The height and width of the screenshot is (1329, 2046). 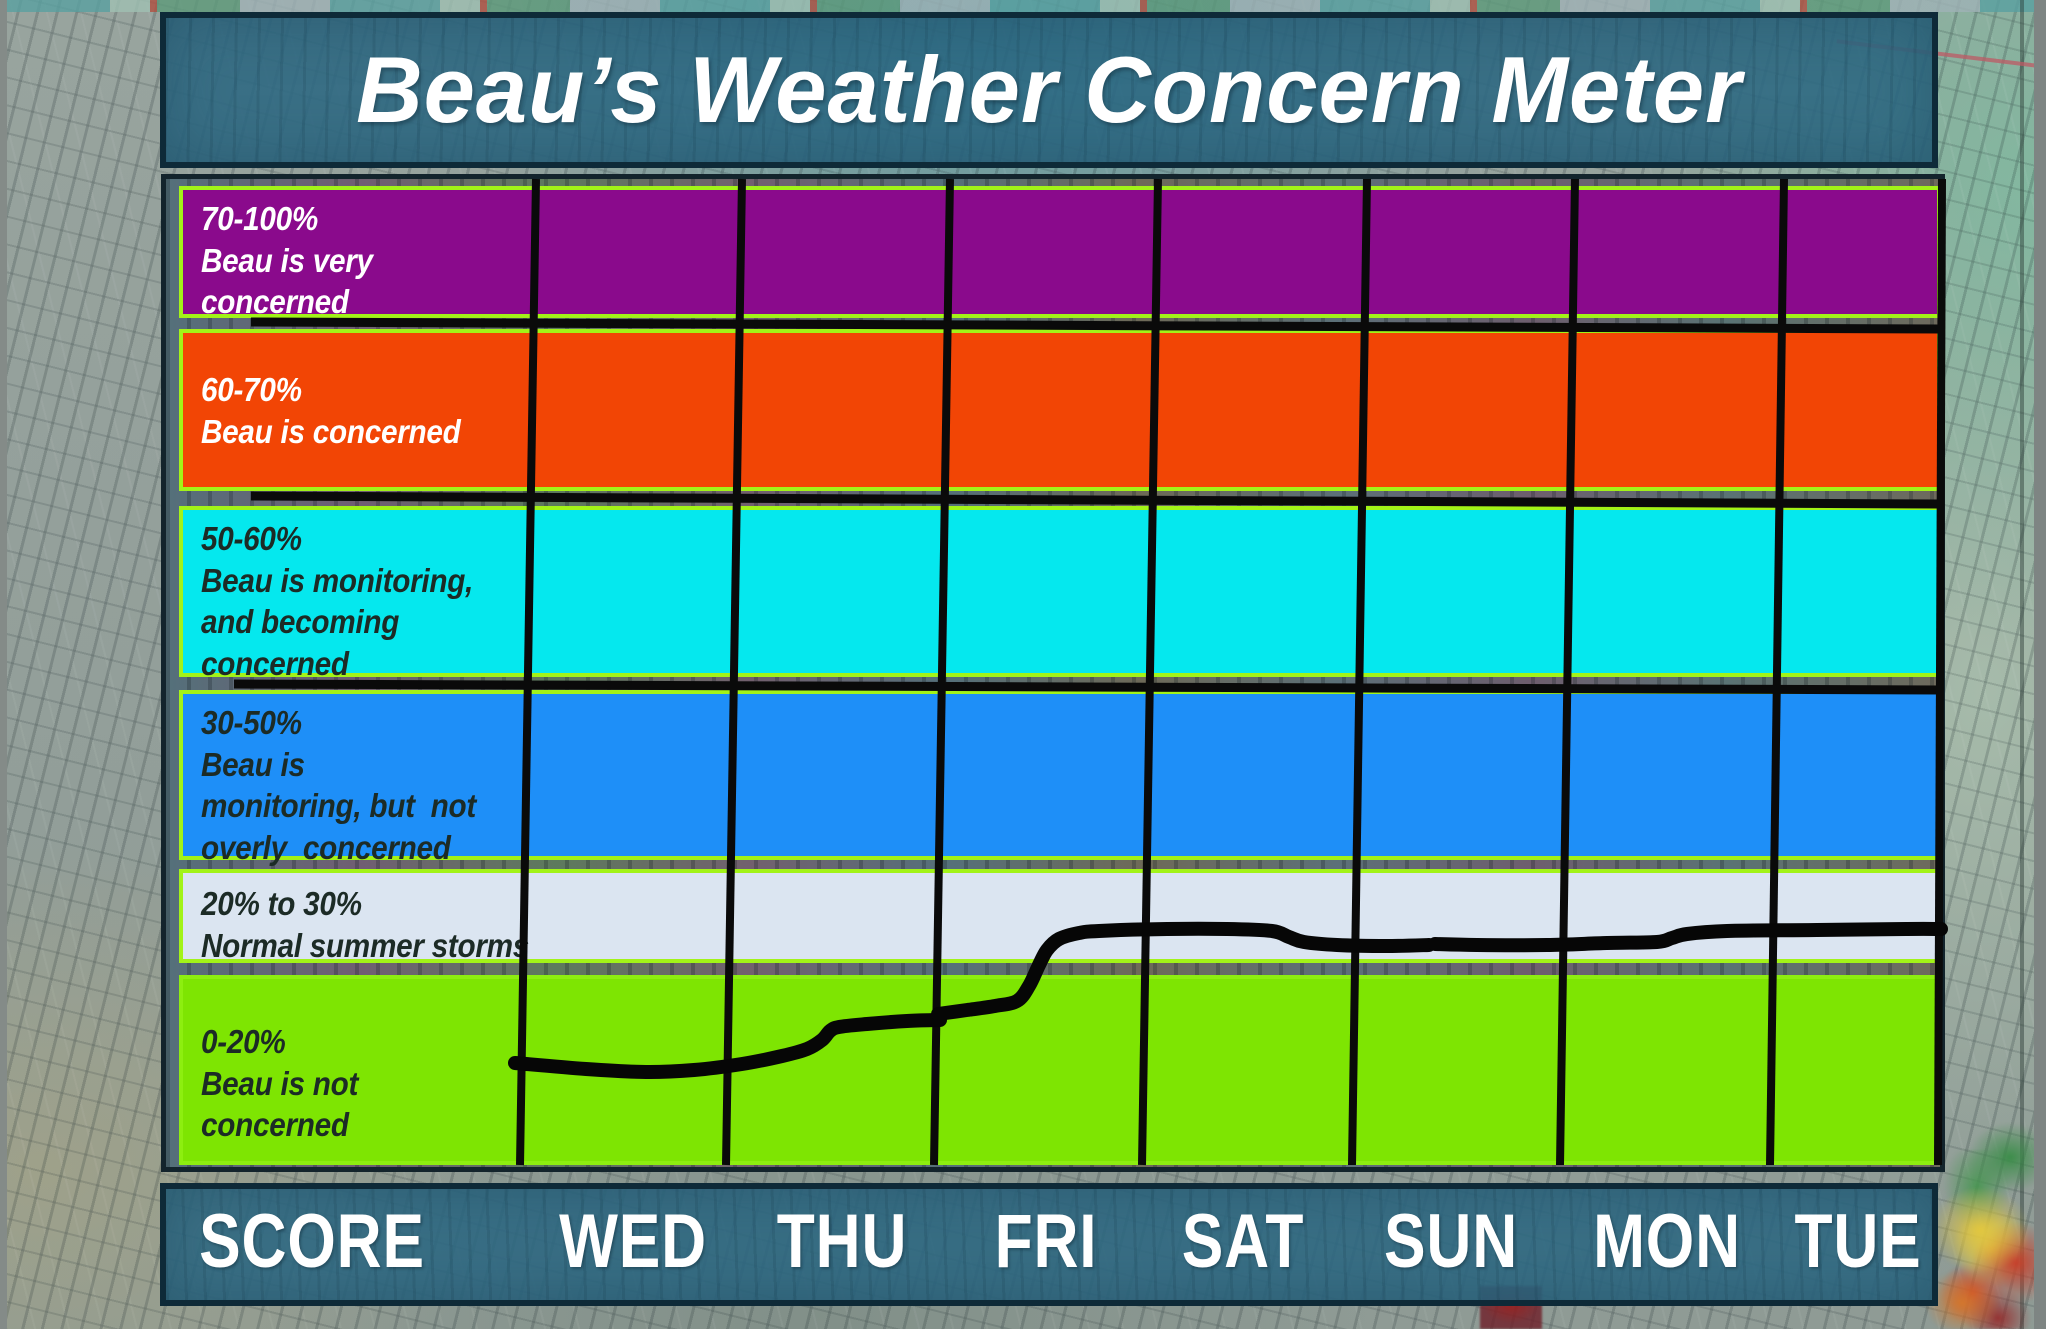 I want to click on map-top-strip, so click(x=1023, y=6).